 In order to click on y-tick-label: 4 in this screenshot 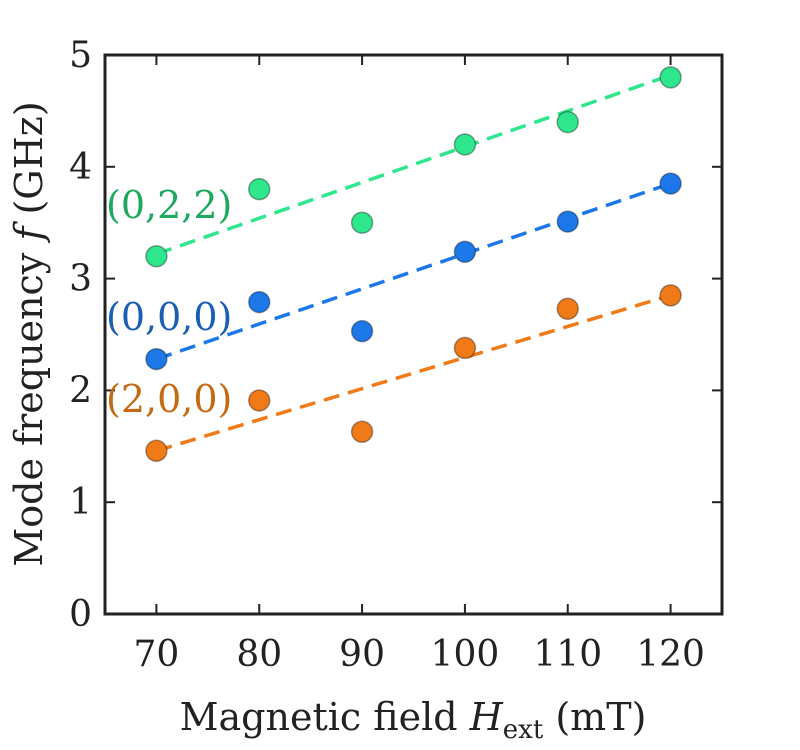, I will do `click(80, 167)`.